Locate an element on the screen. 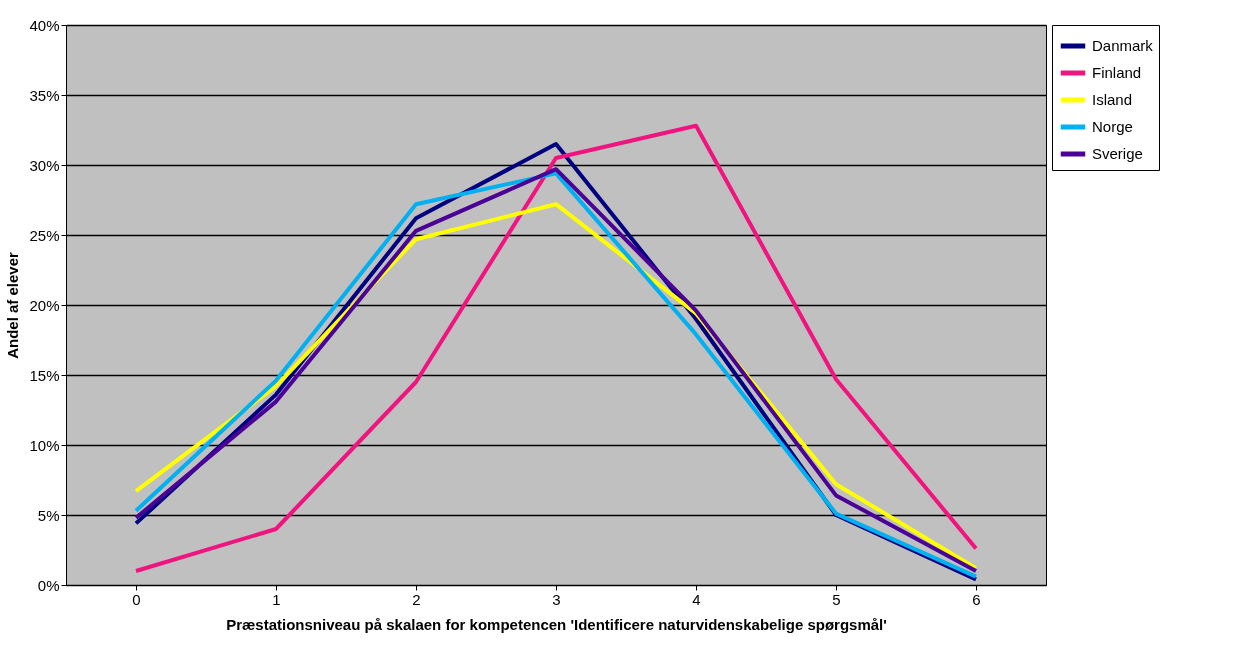  y-tick-label: 15% is located at coordinates (44, 375).